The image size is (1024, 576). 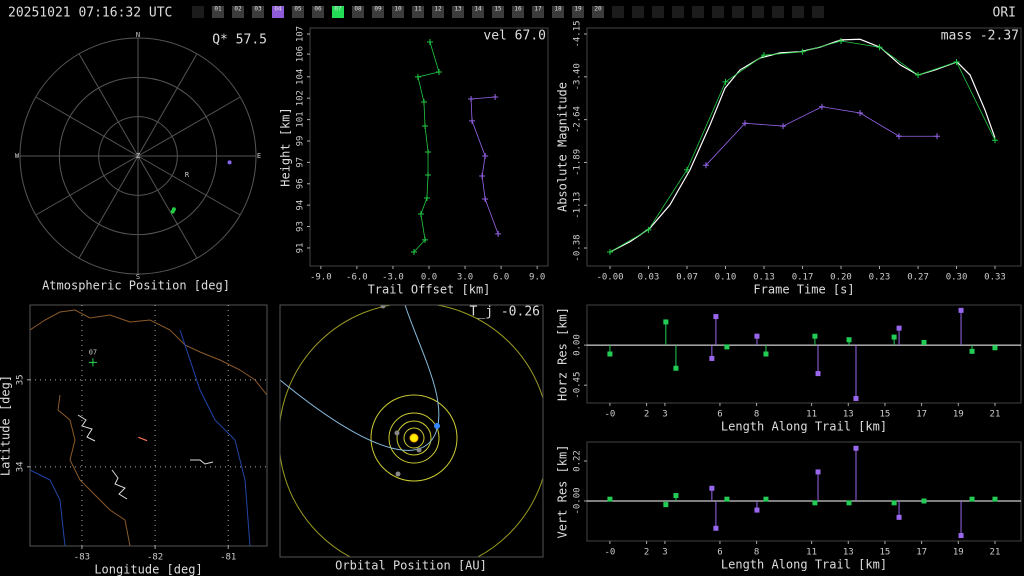 I want to click on orbit-ring, so click(x=414, y=438).